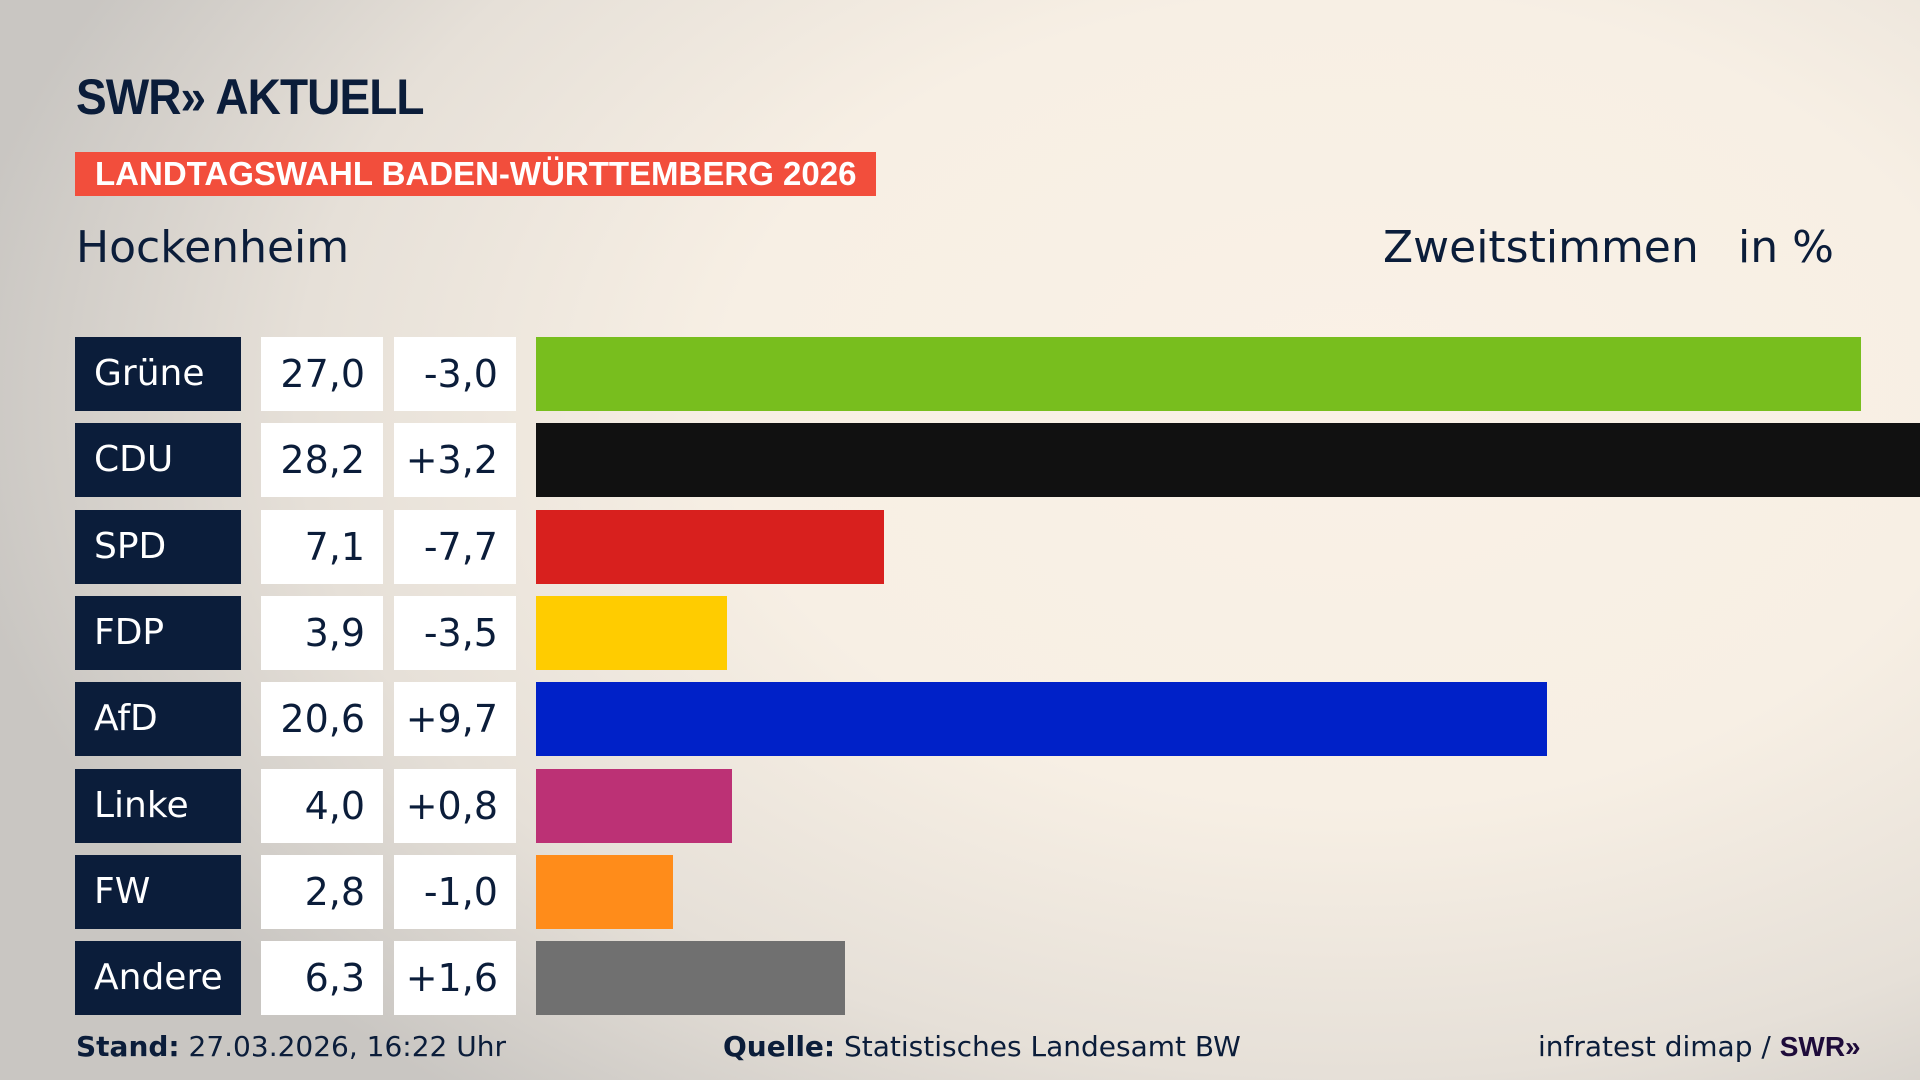 This screenshot has height=1080, width=1920. Describe the element at coordinates (455, 719) in the screenshot. I see `diff-label: +9,7` at that location.